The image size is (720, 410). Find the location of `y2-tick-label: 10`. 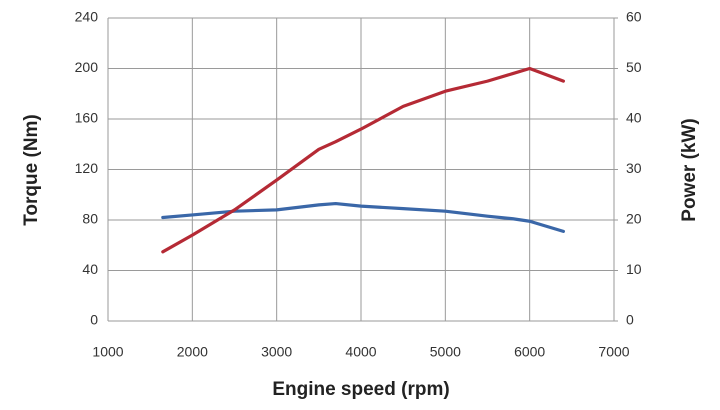

y2-tick-label: 10 is located at coordinates (634, 269).